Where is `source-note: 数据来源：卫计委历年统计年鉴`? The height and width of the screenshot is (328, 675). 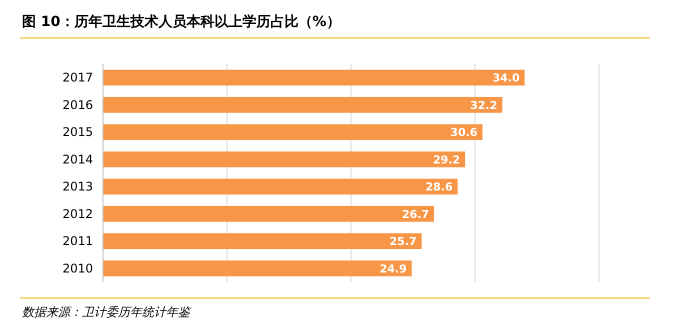
source-note: 数据来源：卫计委历年统计年鉴 is located at coordinates (107, 312).